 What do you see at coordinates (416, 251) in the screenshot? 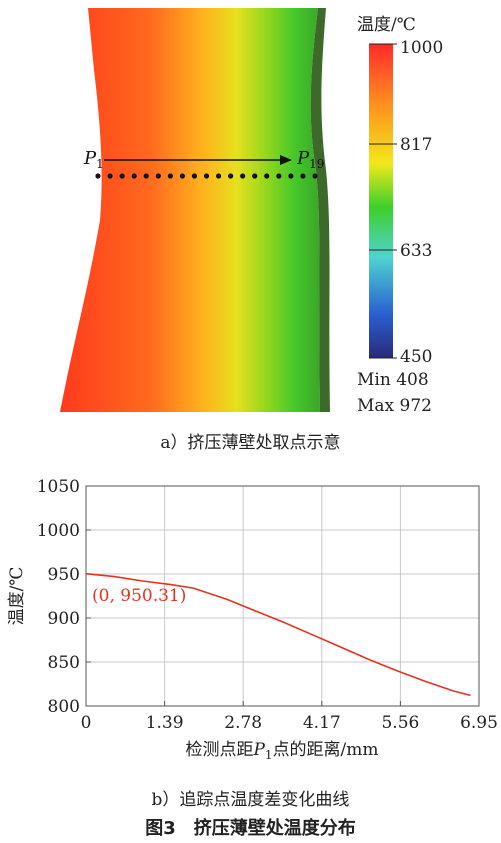
I see `scale-tick-label: 633` at bounding box center [416, 251].